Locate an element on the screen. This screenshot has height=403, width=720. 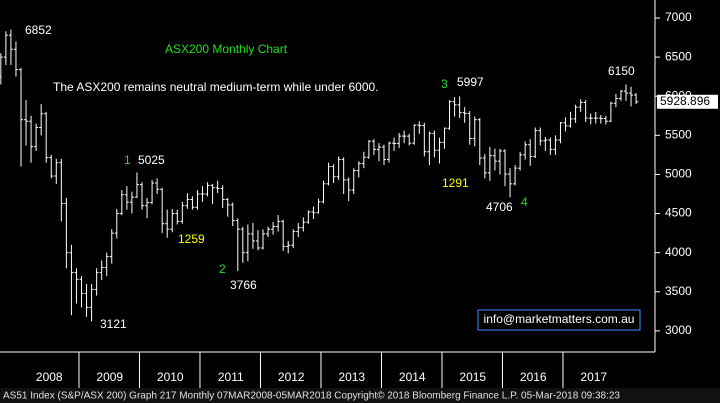
annotation: 4 is located at coordinates (524, 202).